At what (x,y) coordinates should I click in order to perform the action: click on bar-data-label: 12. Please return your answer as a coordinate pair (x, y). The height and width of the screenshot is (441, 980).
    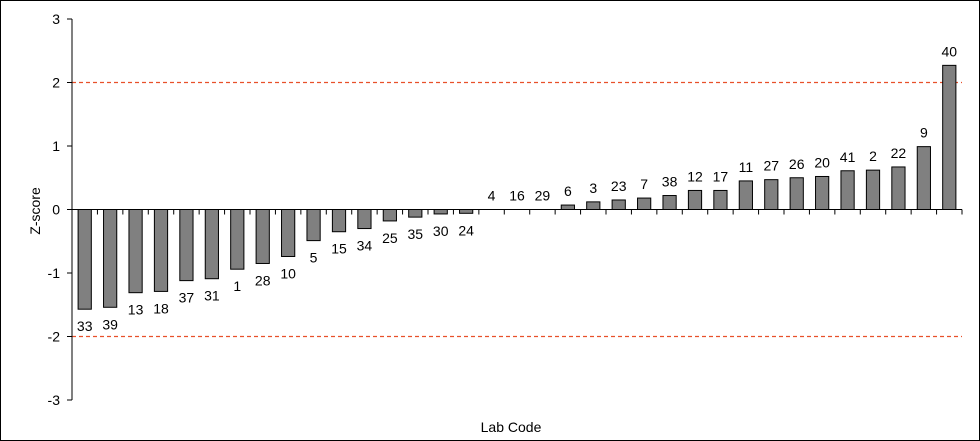
    Looking at the image, I should click on (695, 176).